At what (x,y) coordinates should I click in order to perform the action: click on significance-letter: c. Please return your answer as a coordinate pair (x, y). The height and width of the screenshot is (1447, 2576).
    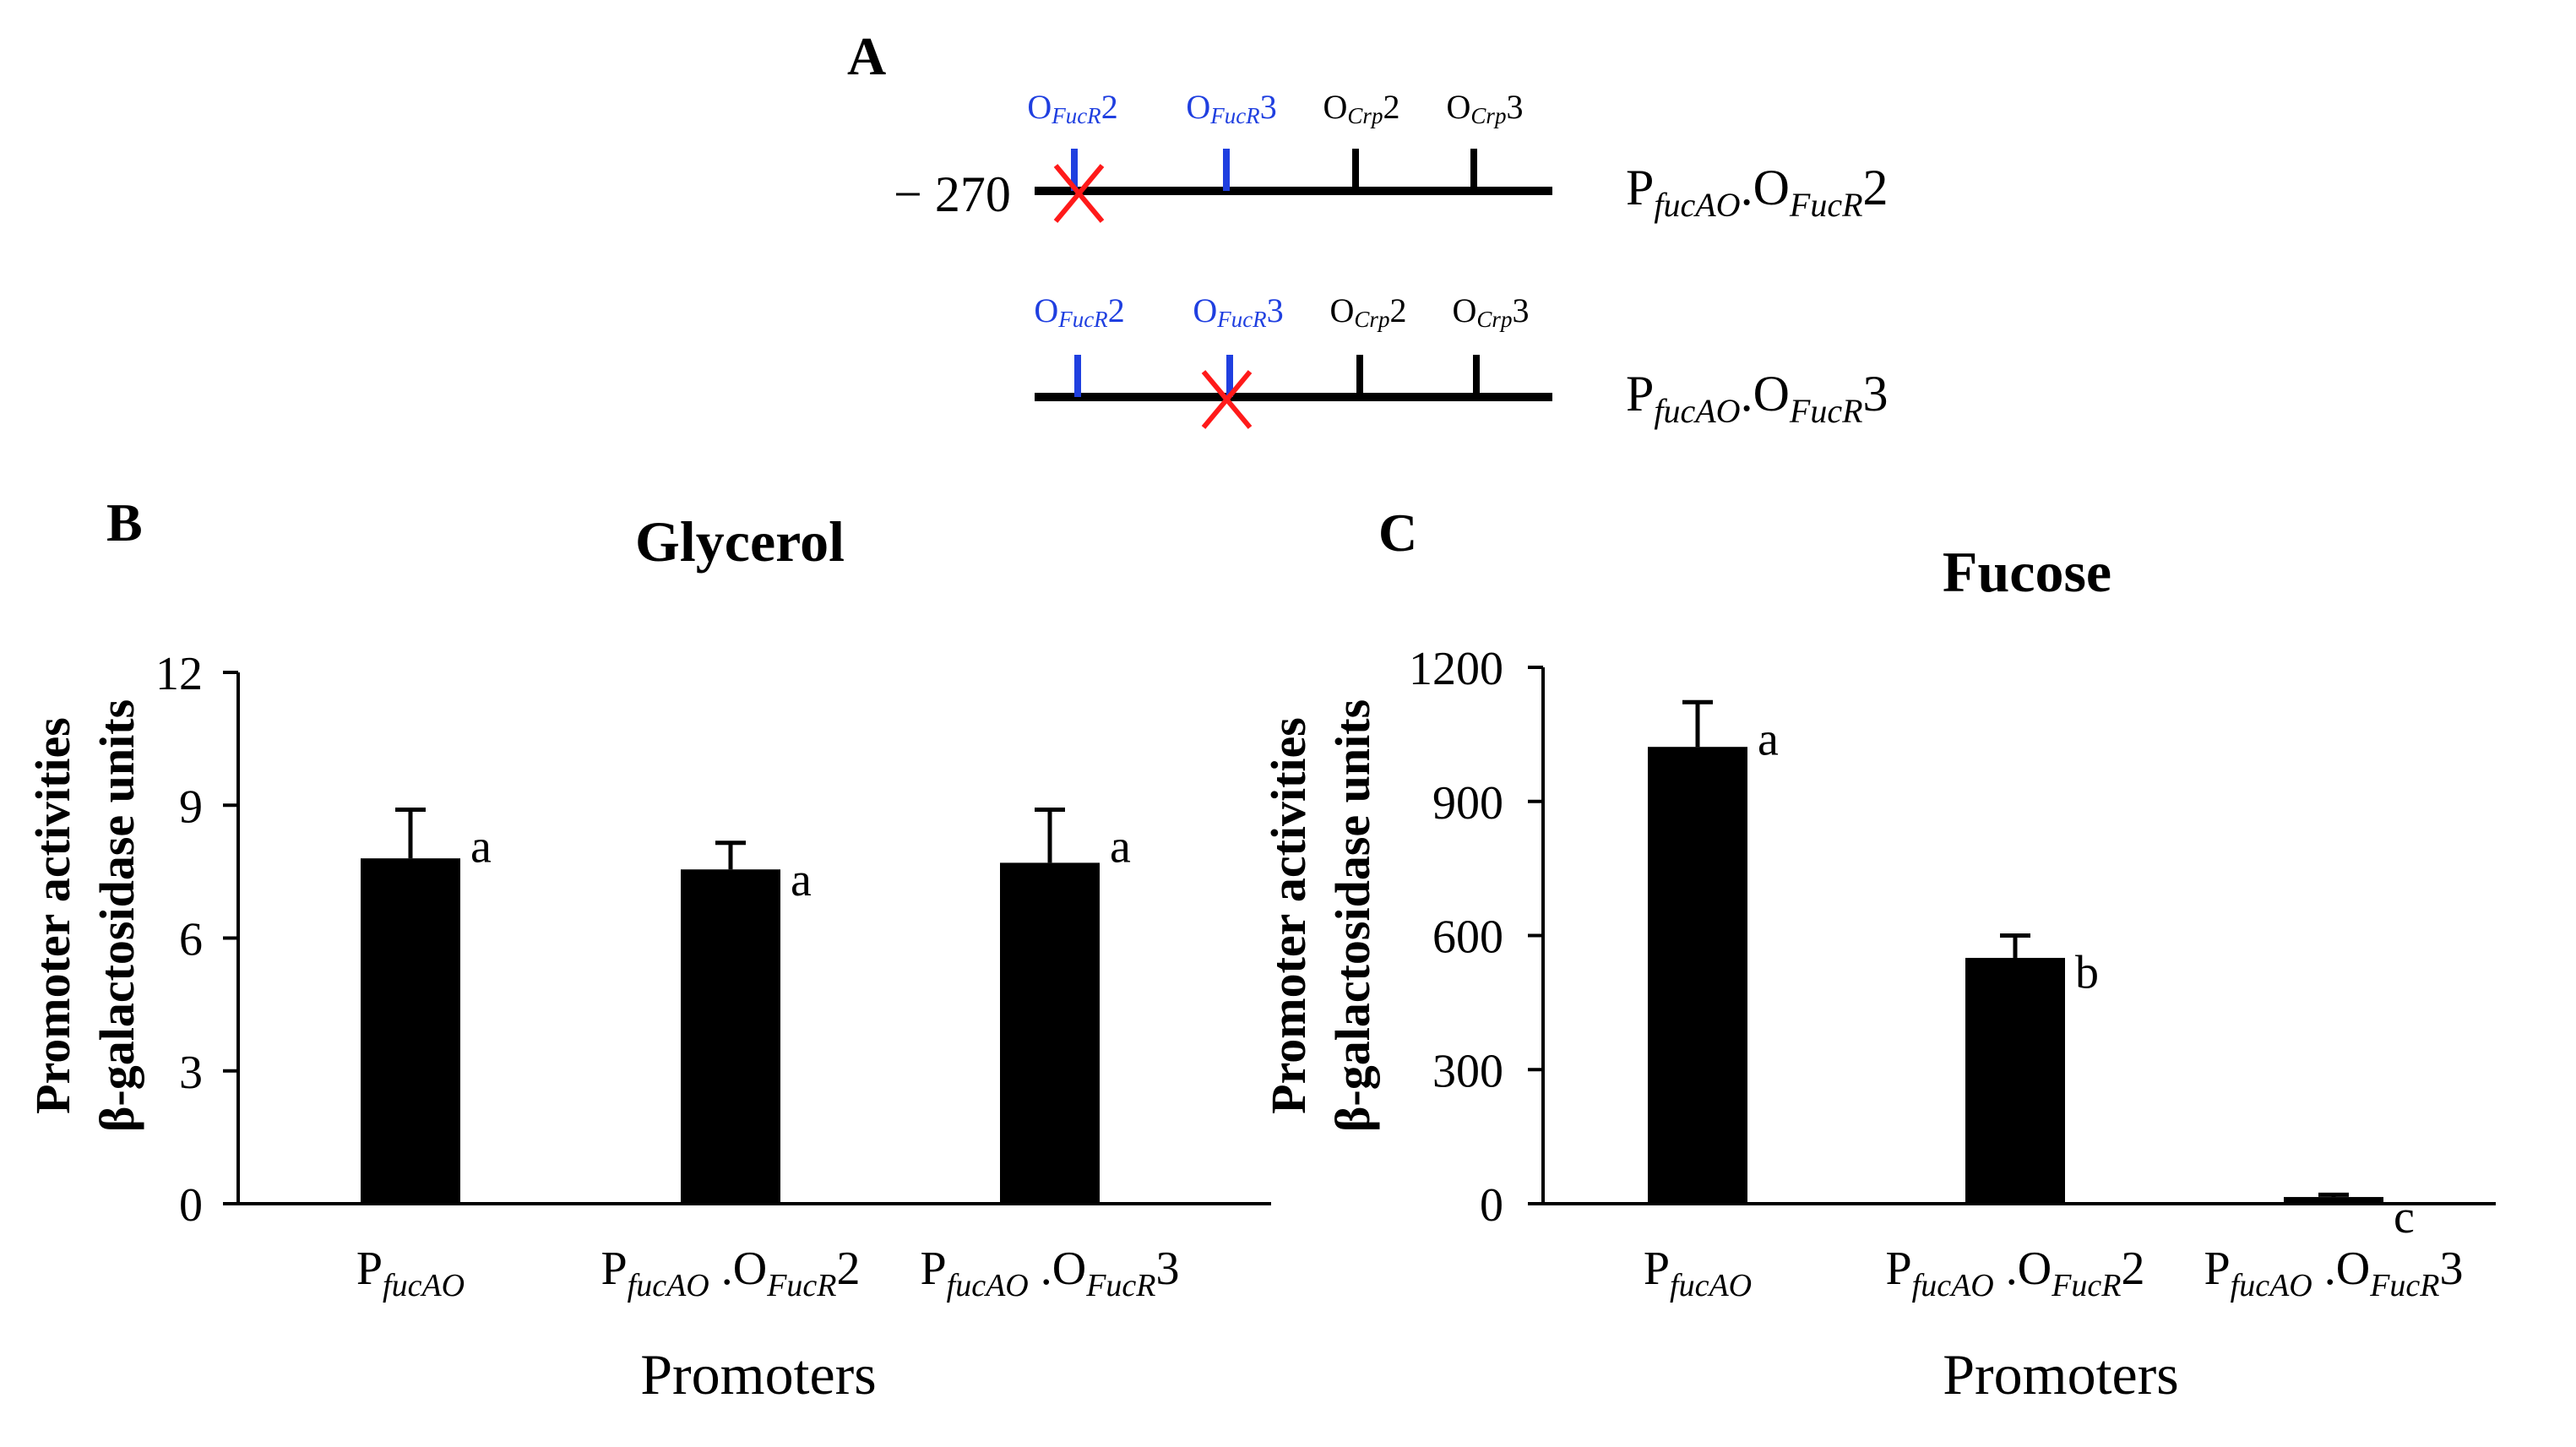
    Looking at the image, I should click on (2404, 1217).